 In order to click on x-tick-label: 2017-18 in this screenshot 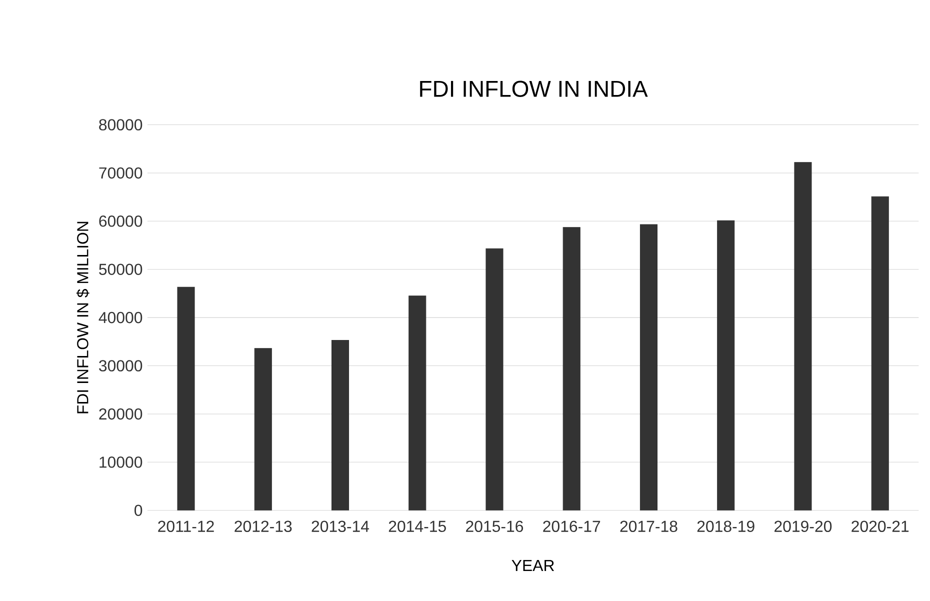, I will do `click(649, 526)`.